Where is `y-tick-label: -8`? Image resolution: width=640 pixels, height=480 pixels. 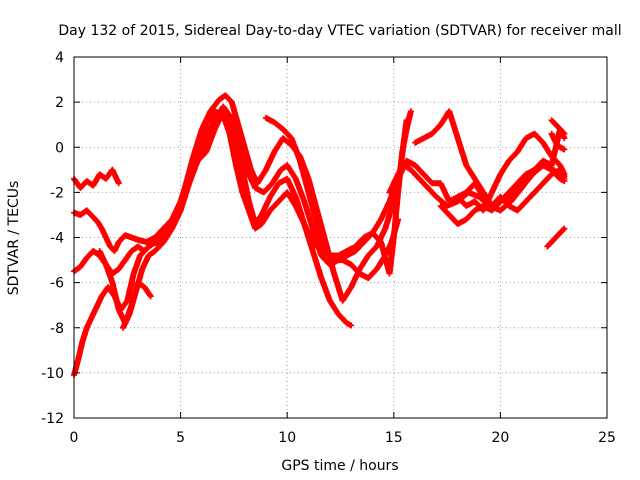 y-tick-label: -8 is located at coordinates (57, 329).